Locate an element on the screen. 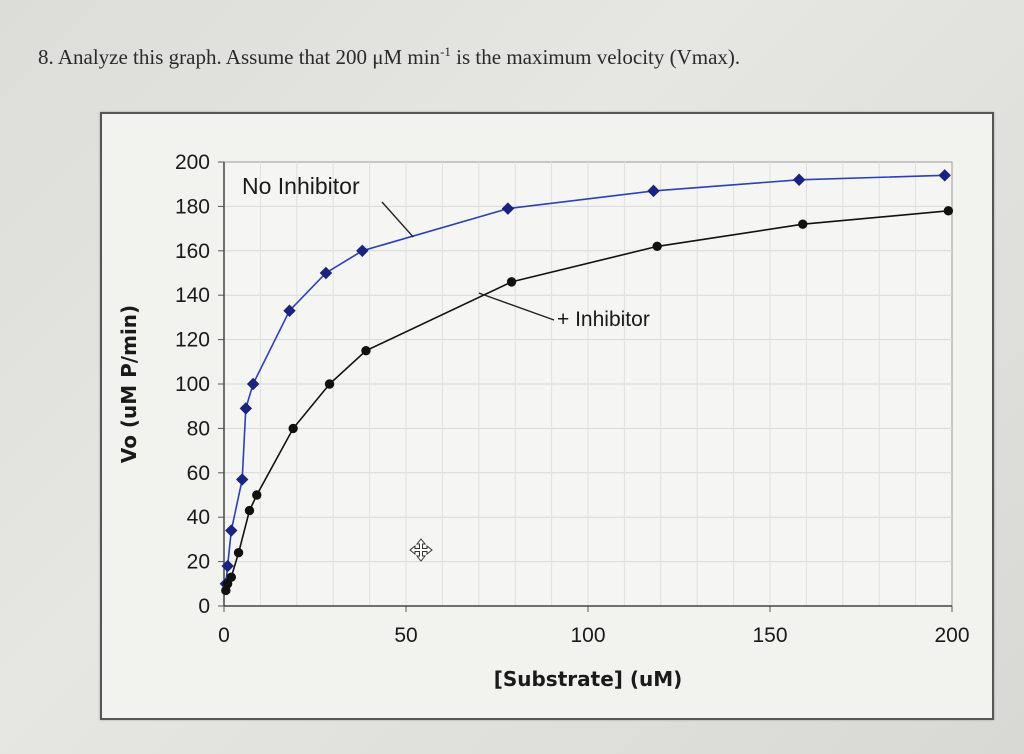 This screenshot has height=754, width=1024. y-tick-label: 120 is located at coordinates (192, 340).